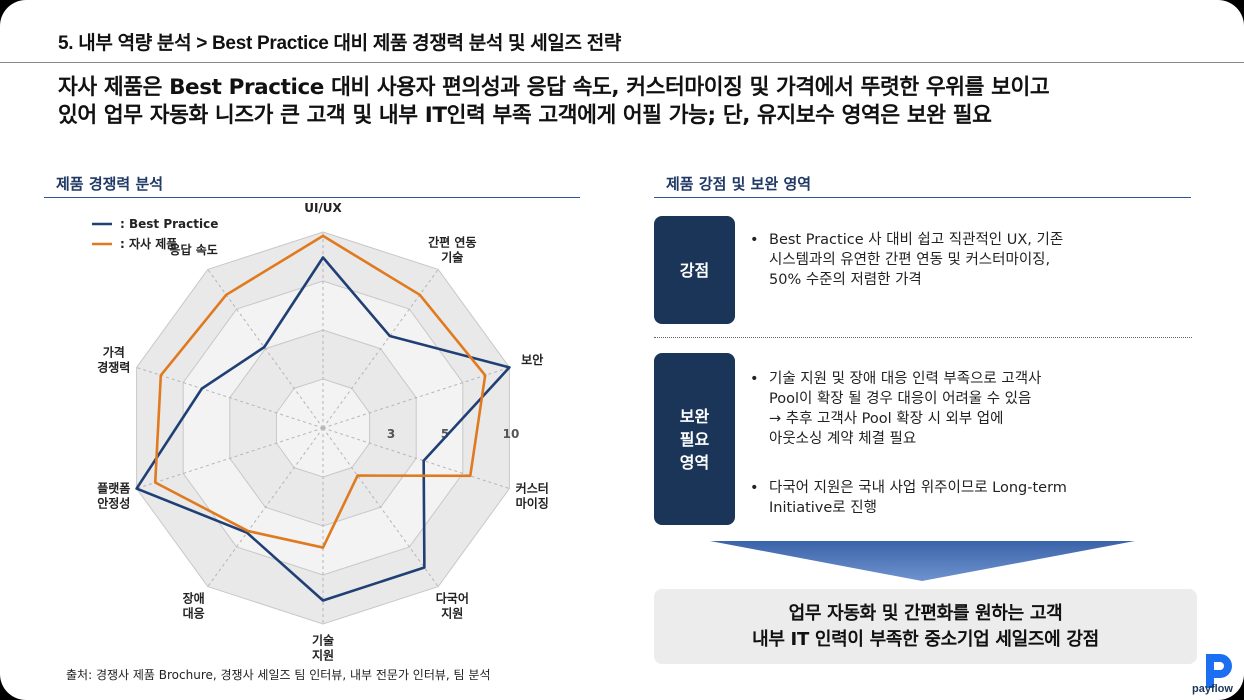 The image size is (1244, 700). I want to click on radar-axis-label: UI/UX, so click(323, 208).